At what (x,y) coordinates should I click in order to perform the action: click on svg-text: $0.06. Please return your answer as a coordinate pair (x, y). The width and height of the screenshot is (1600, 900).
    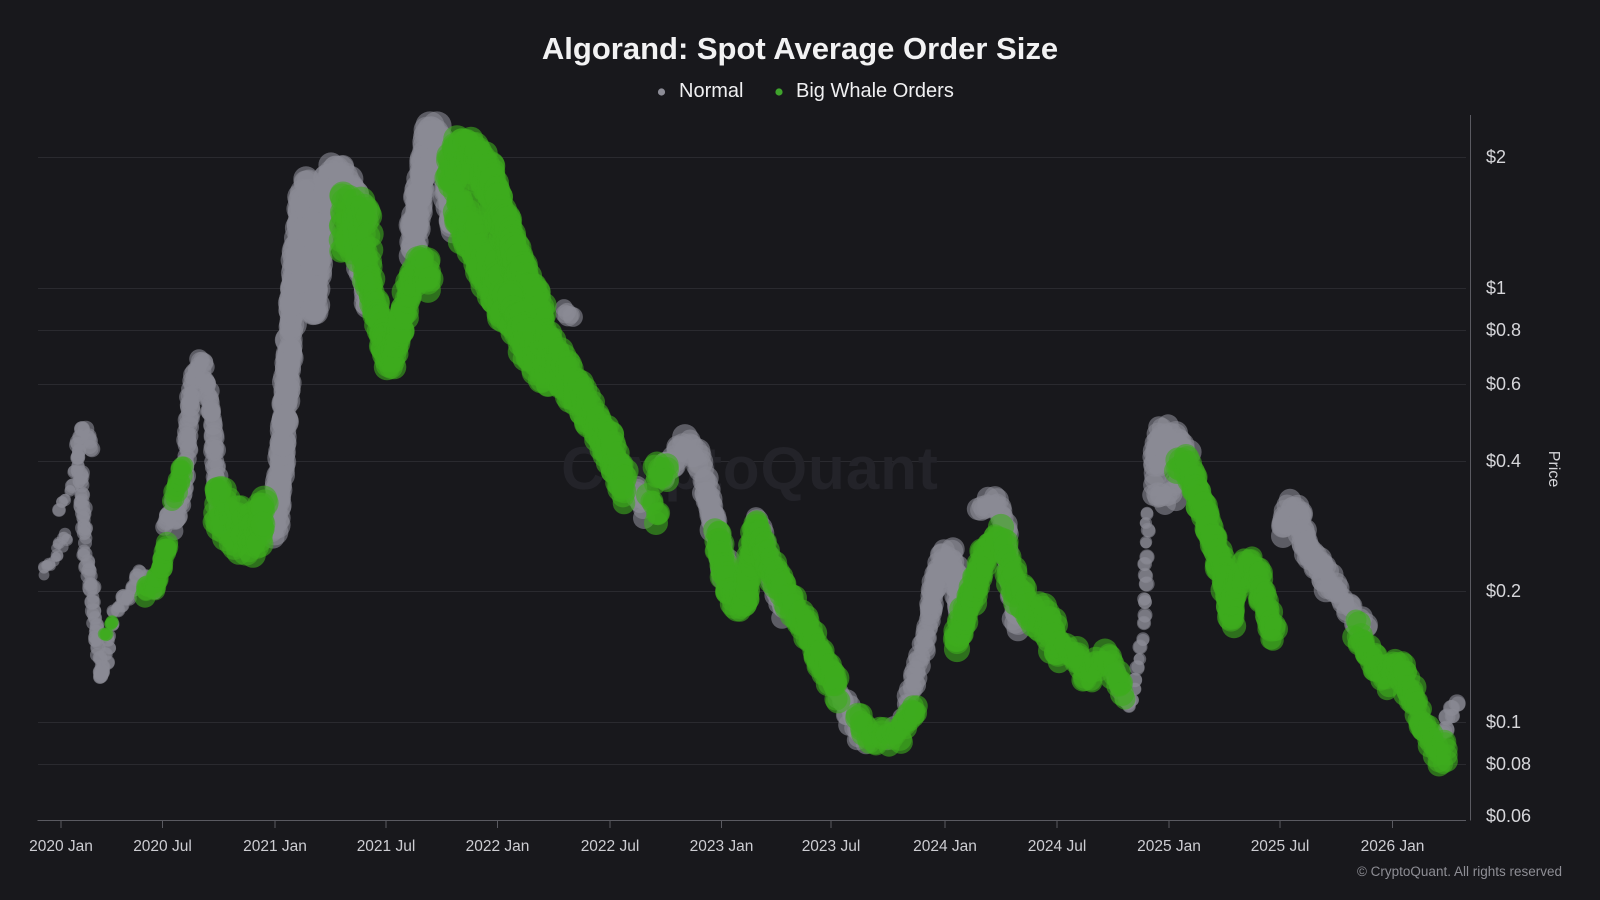
    Looking at the image, I should click on (1508, 816).